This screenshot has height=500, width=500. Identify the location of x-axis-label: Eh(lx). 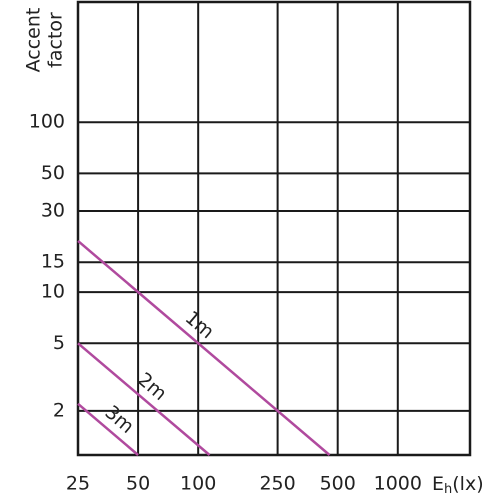
(458, 485).